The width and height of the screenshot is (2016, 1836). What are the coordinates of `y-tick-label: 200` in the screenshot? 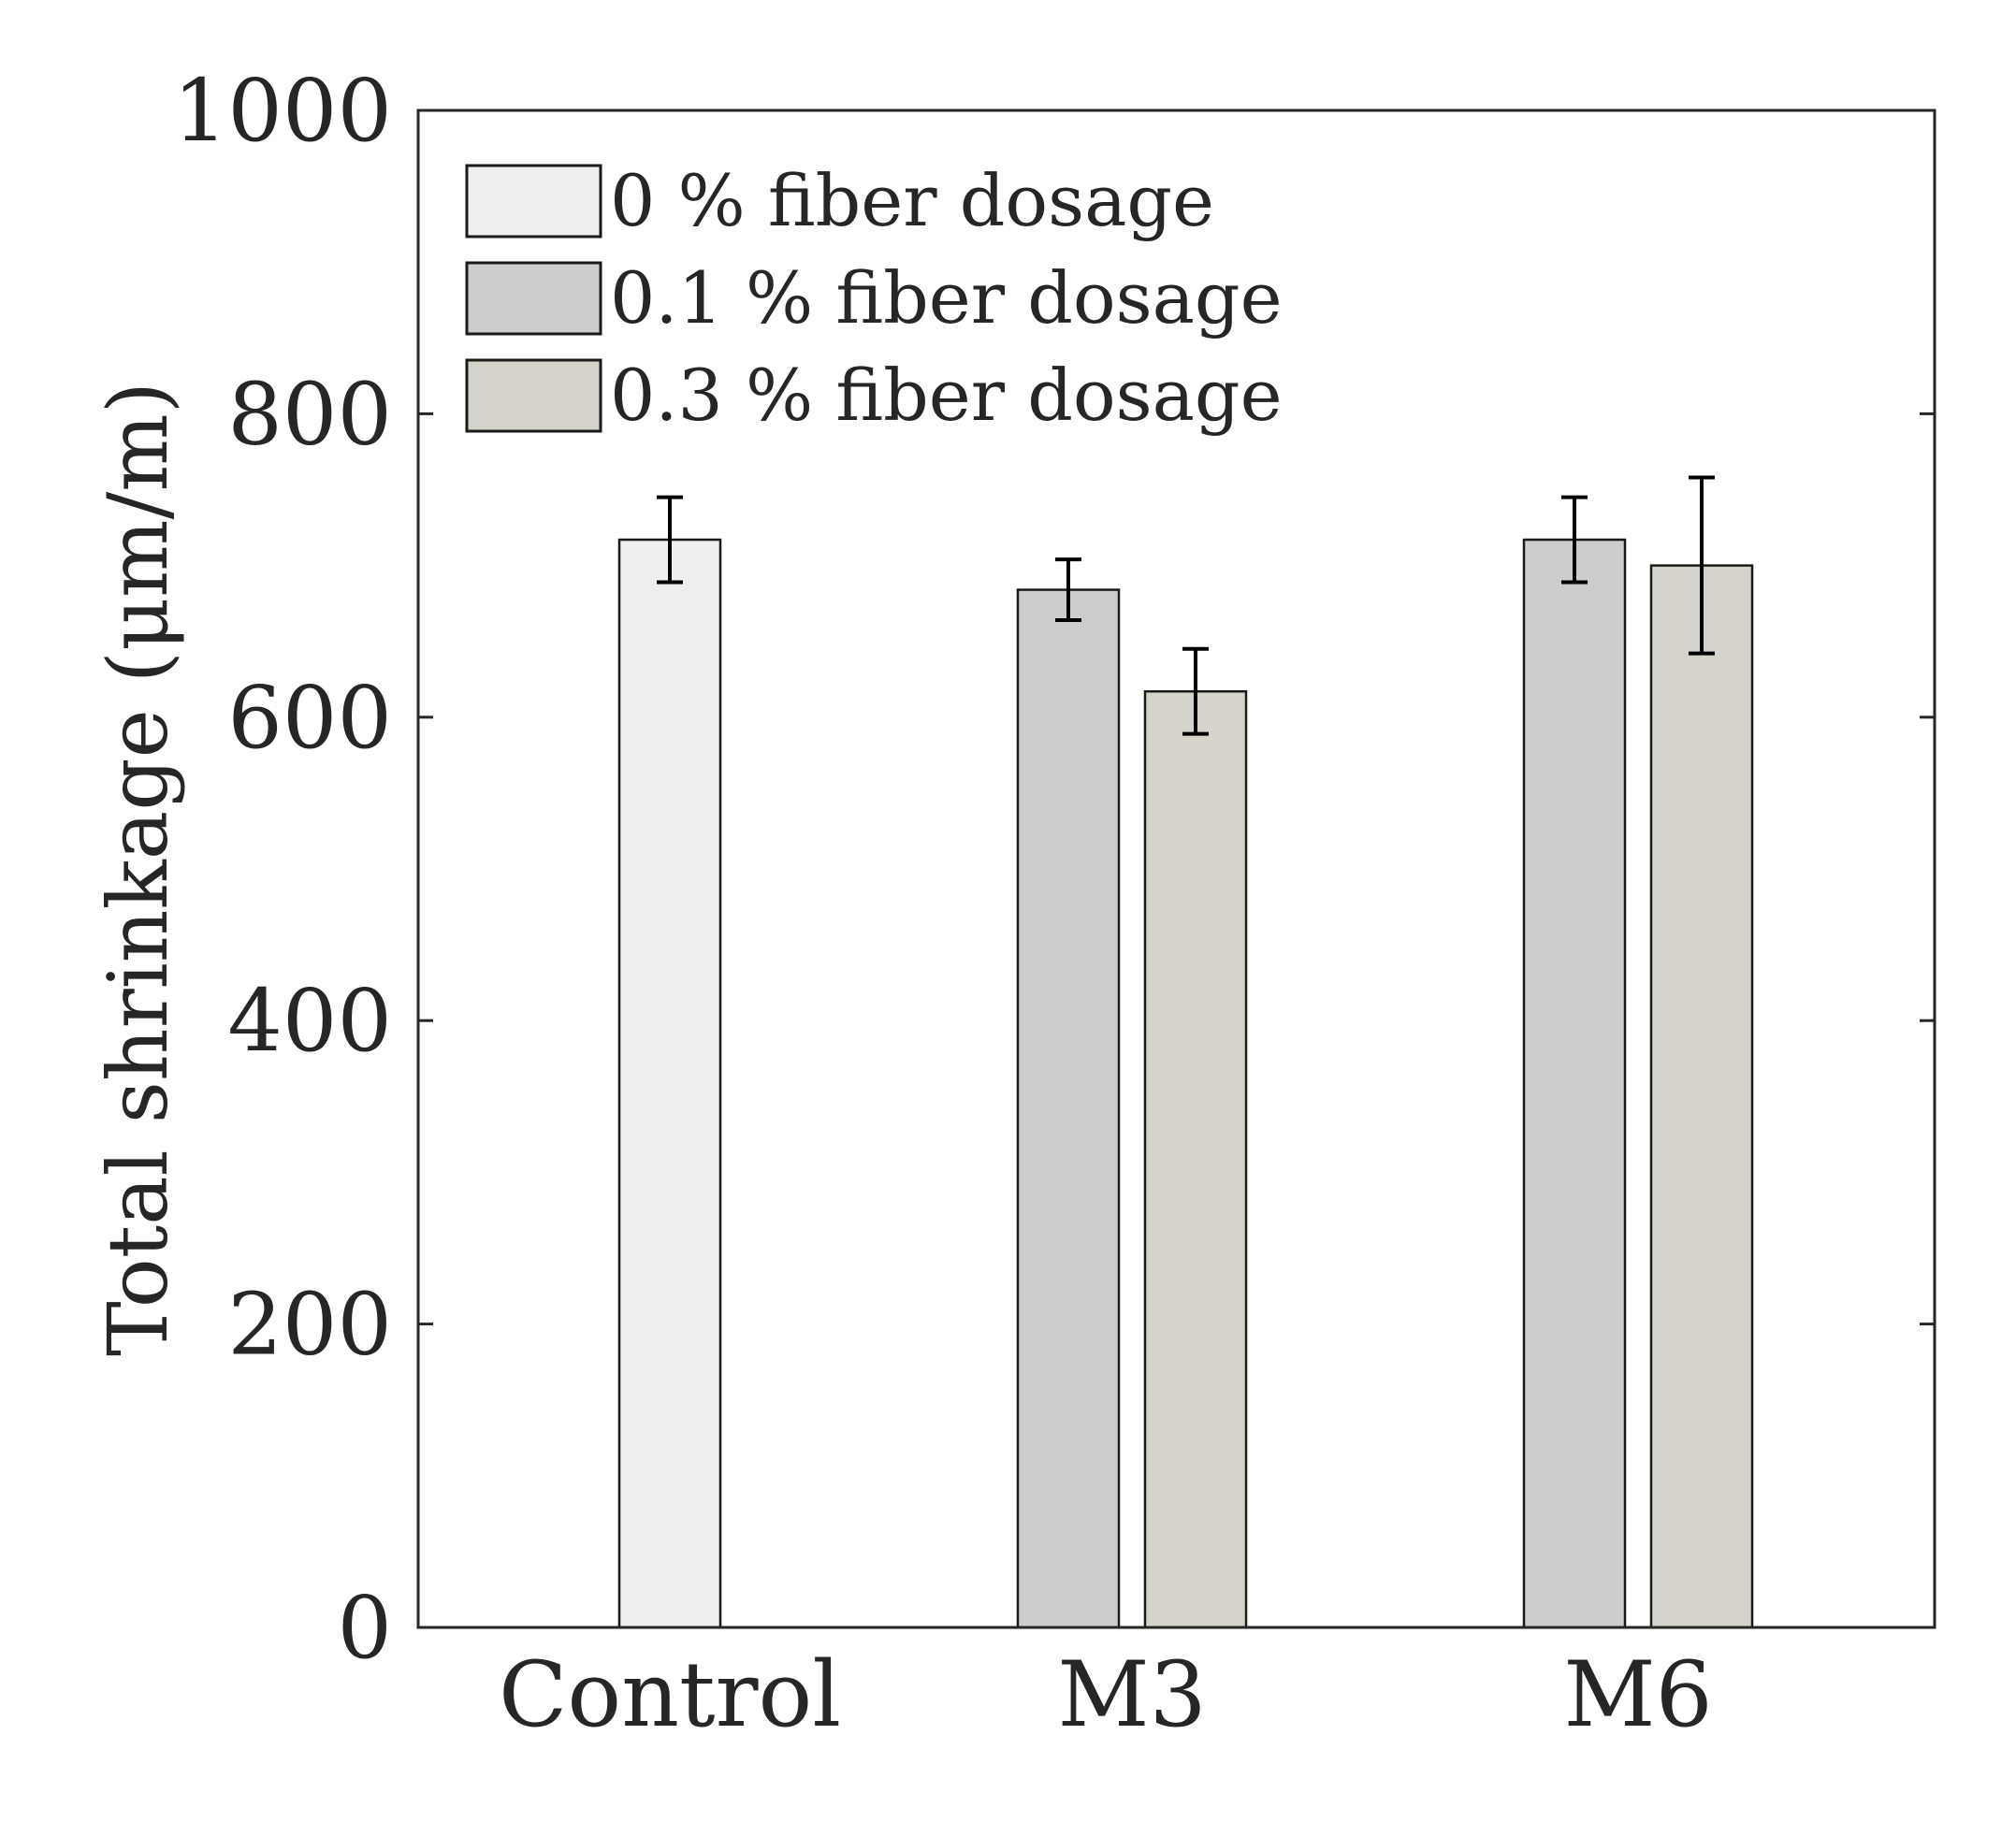 It's located at (309, 1325).